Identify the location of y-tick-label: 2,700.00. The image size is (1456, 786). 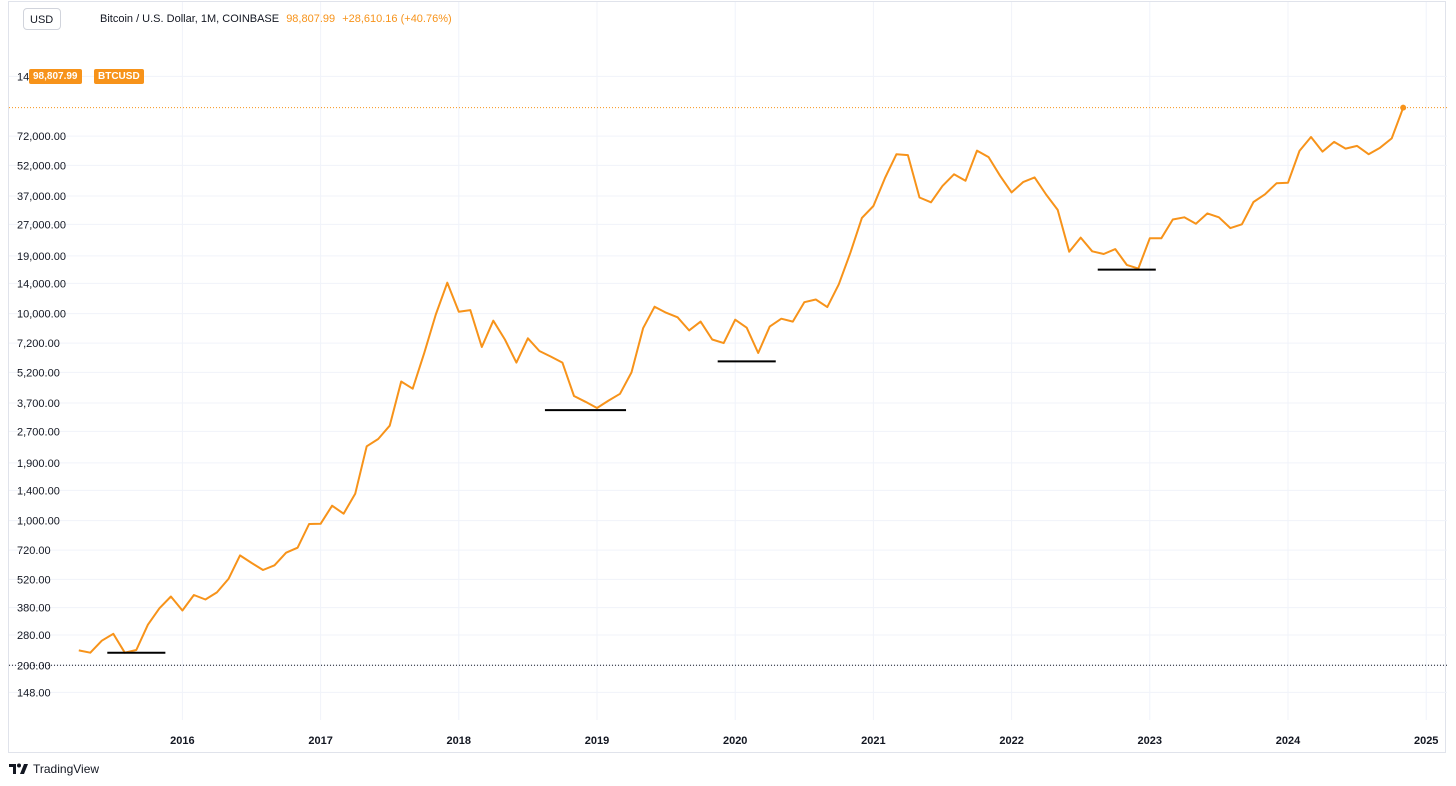
(38, 432).